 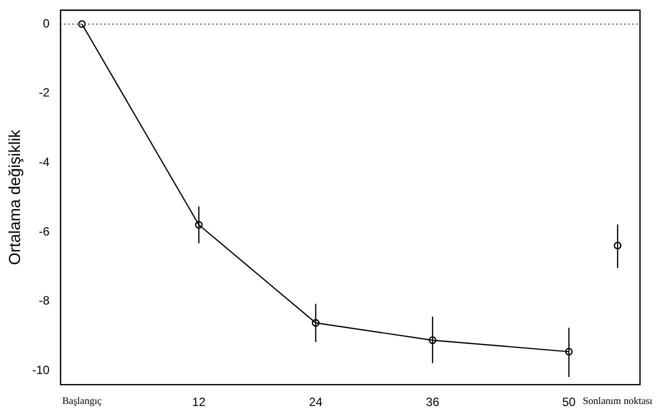 What do you see at coordinates (199, 402) in the screenshot?
I see `x-tick-label: 12` at bounding box center [199, 402].